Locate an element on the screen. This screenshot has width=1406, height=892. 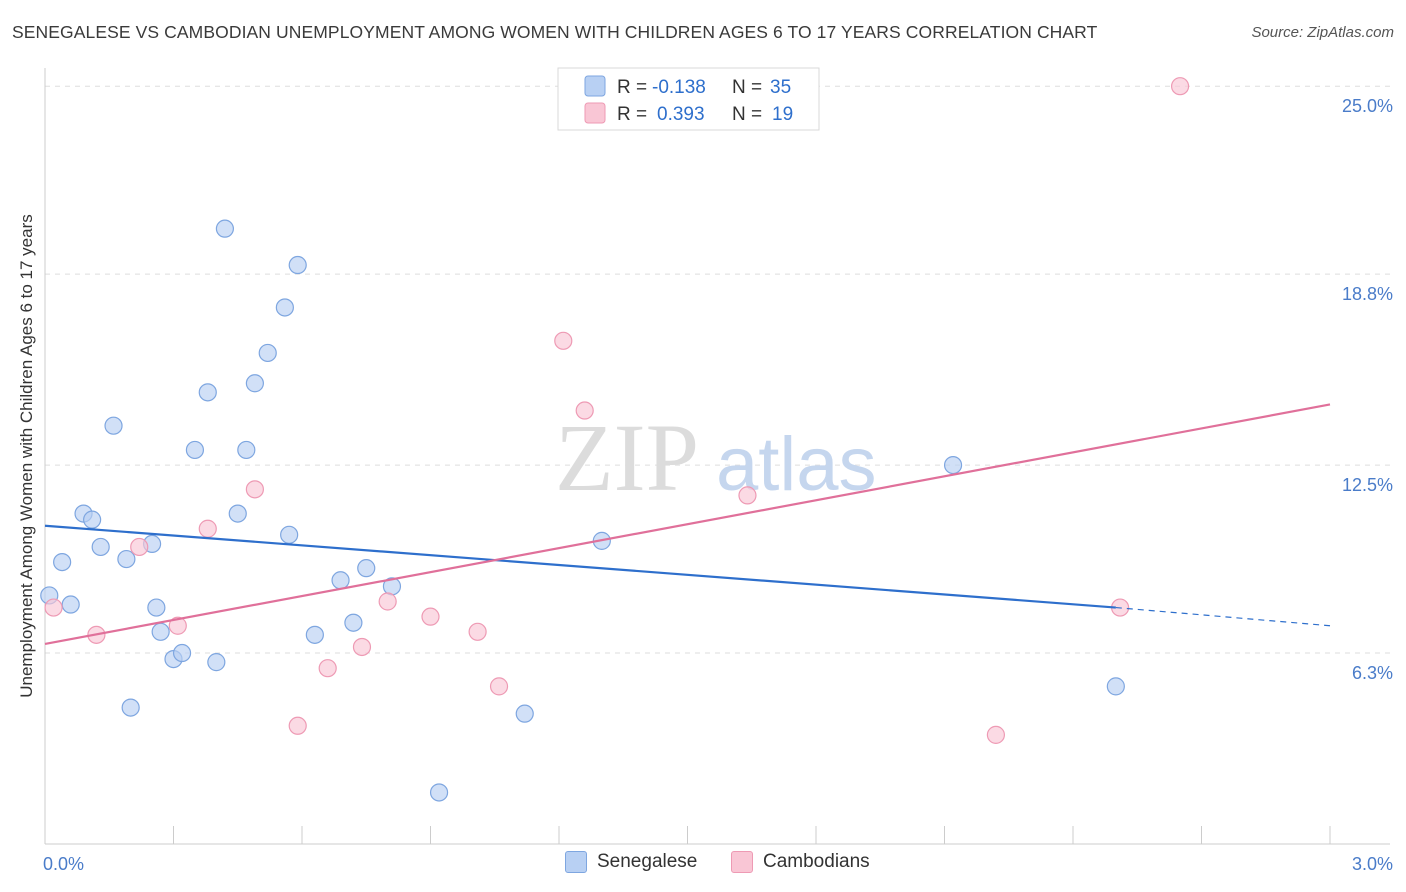
legend-item-senegalese: Senegalese is located at coordinates (631, 862).